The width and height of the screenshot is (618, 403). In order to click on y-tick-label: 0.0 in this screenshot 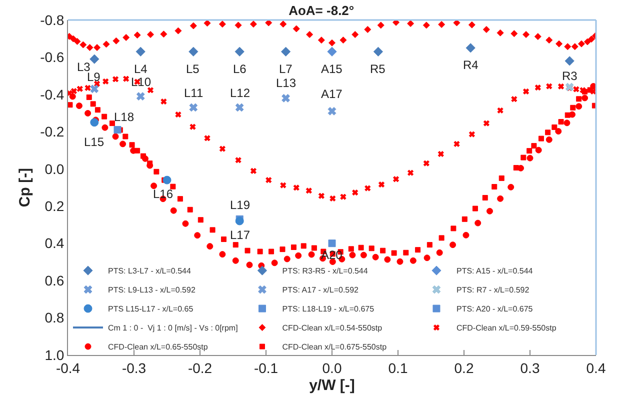, I will do `click(54, 168)`.